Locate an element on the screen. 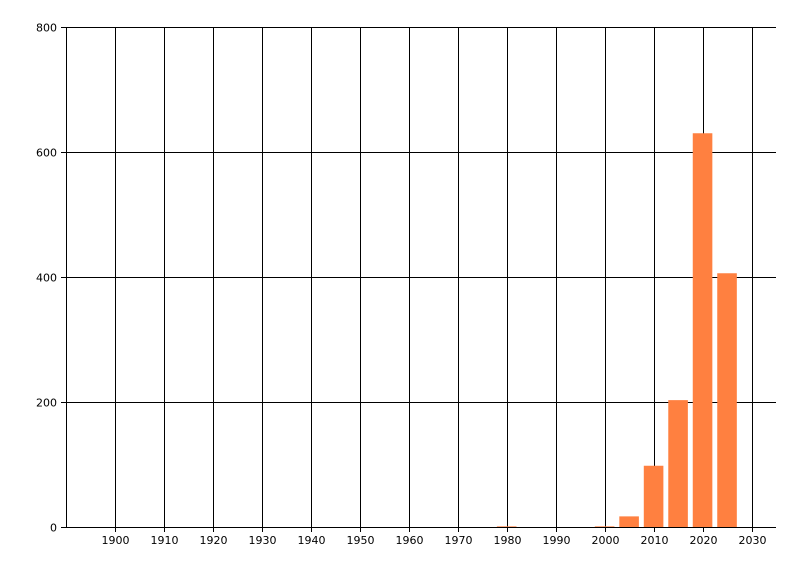 The height and width of the screenshot is (576, 800). x-tick-label: 2030 is located at coordinates (753, 540).